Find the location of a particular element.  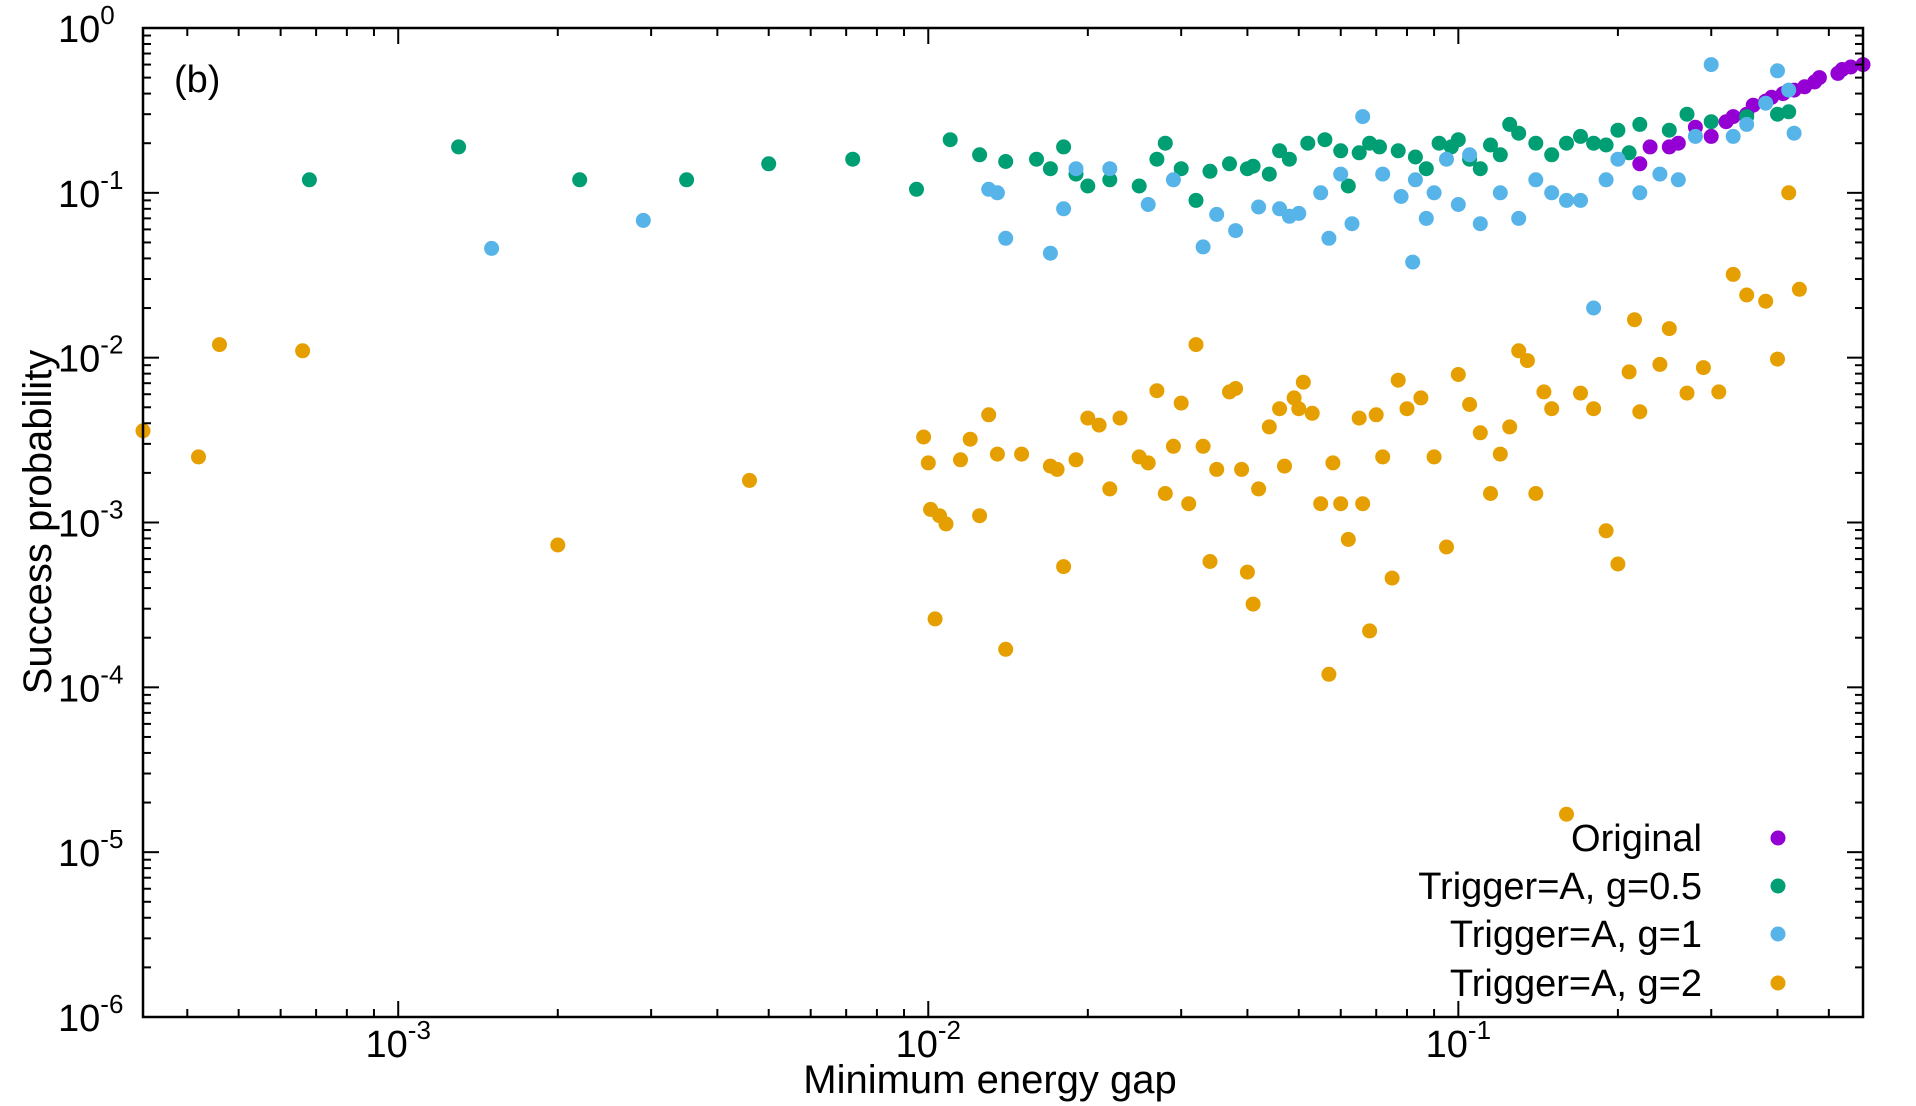

legend-entry: Trigger=A, g=1 is located at coordinates (1618, 935).